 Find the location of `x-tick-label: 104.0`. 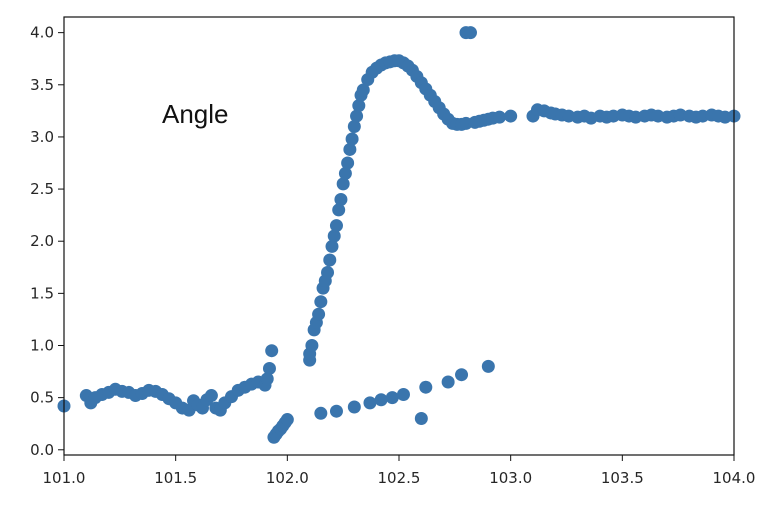

x-tick-label: 104.0 is located at coordinates (734, 478).